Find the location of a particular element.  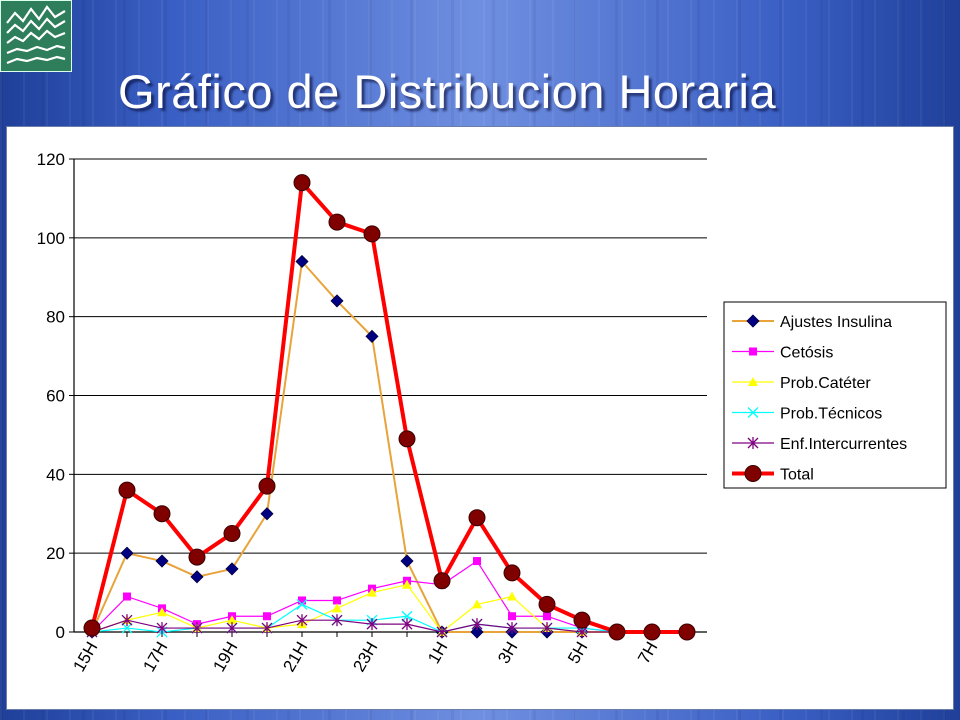

y-tick-label: 60 is located at coordinates (55, 396).